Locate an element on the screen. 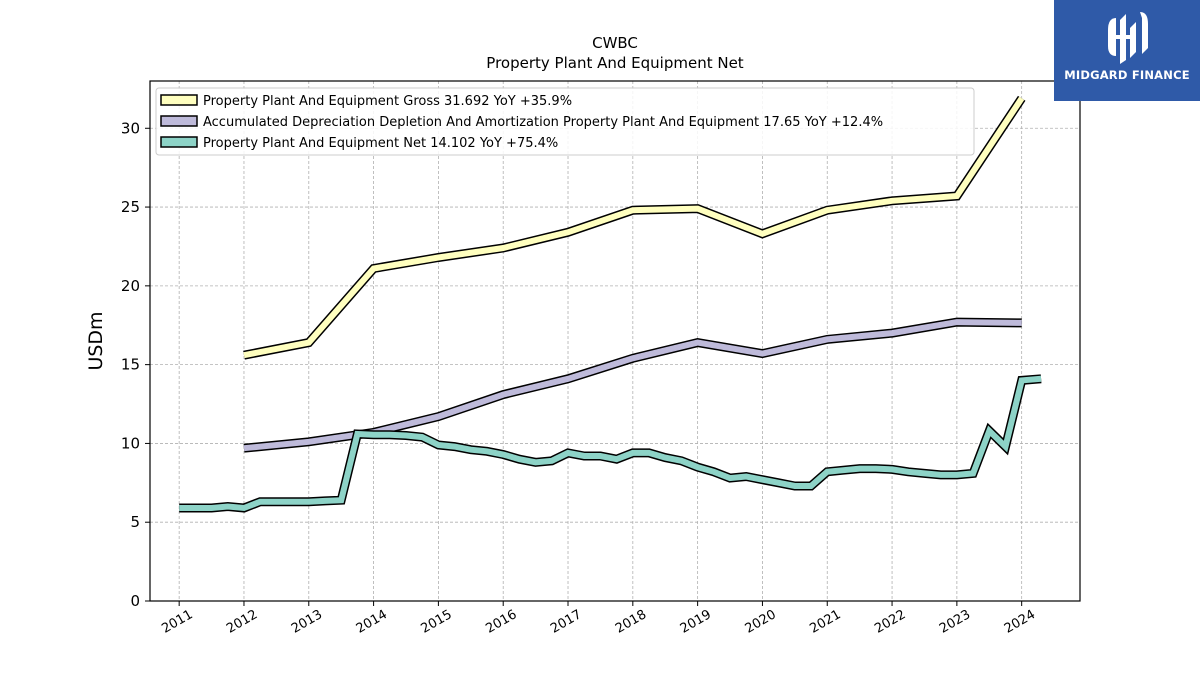  y-tick-label: 15 is located at coordinates (130, 365).